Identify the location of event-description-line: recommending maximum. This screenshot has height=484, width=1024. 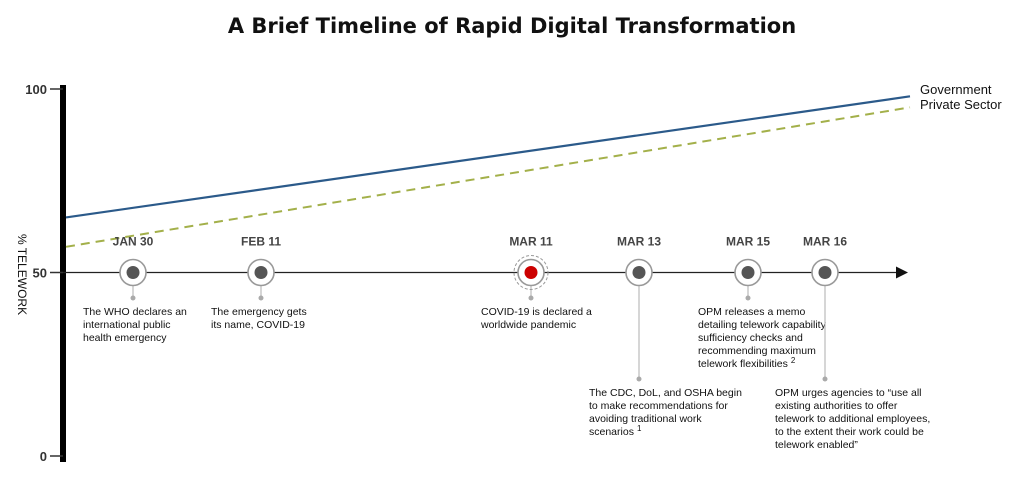
(757, 351).